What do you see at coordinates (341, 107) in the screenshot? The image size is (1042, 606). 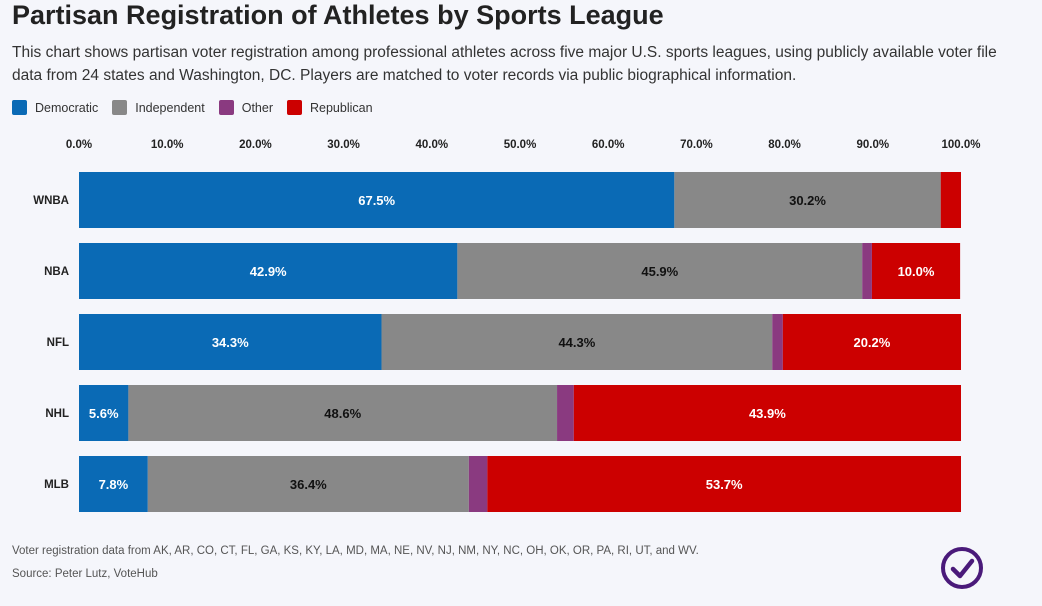 I see `legend-label-republican: Republican` at bounding box center [341, 107].